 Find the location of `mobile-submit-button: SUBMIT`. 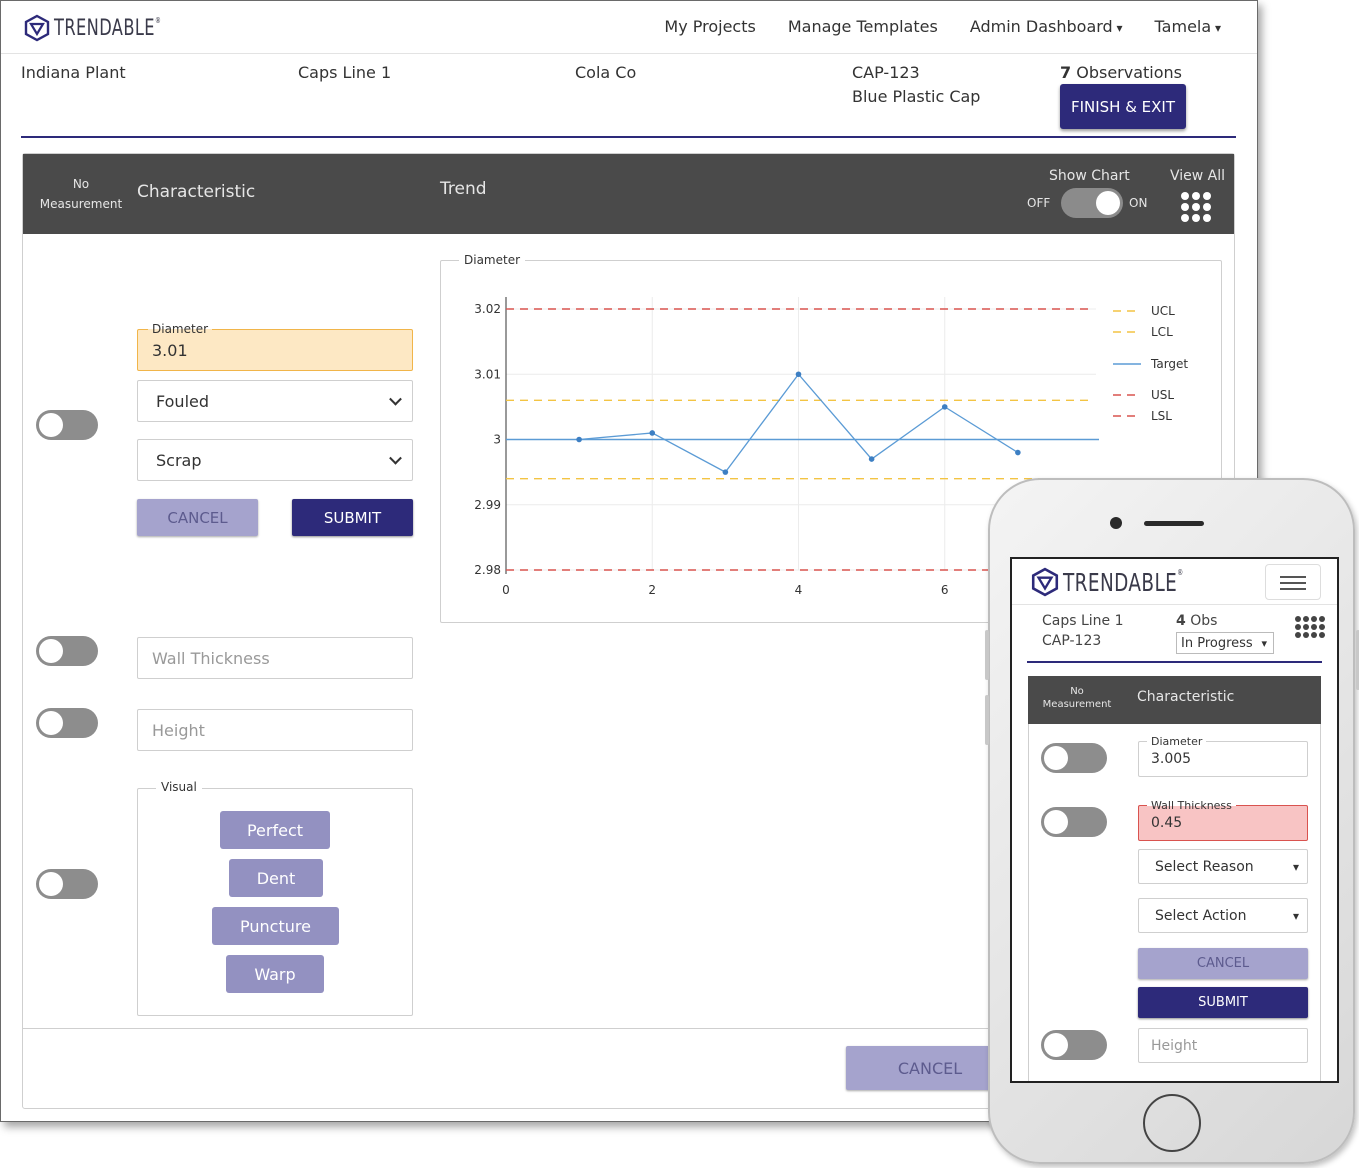

mobile-submit-button: SUBMIT is located at coordinates (1223, 1002).